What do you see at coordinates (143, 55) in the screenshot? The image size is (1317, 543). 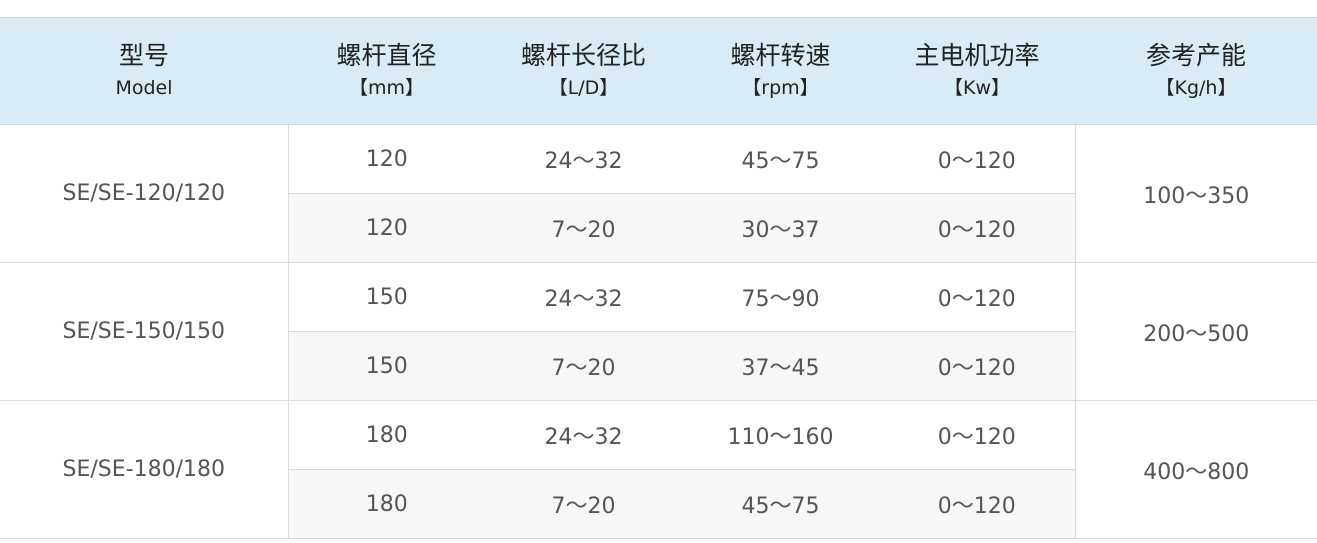 I see `header-cn: 型号` at bounding box center [143, 55].